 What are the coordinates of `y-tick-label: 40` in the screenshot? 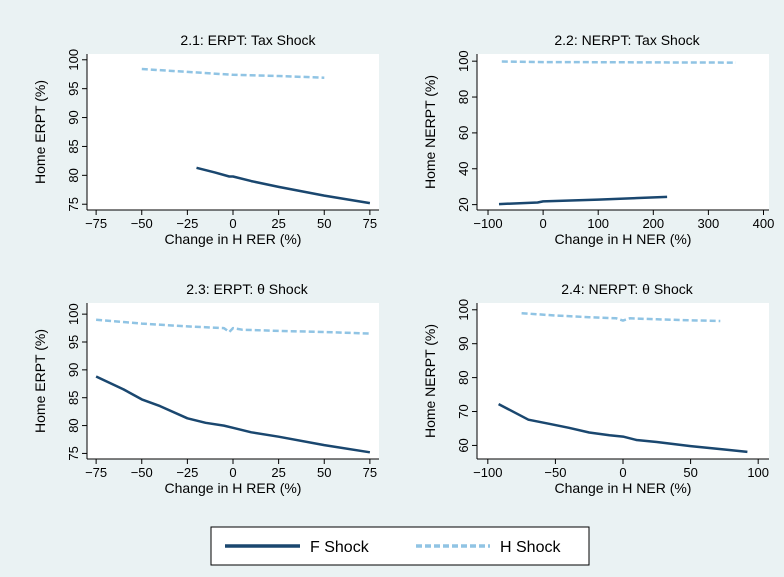 It's located at (463, 169).